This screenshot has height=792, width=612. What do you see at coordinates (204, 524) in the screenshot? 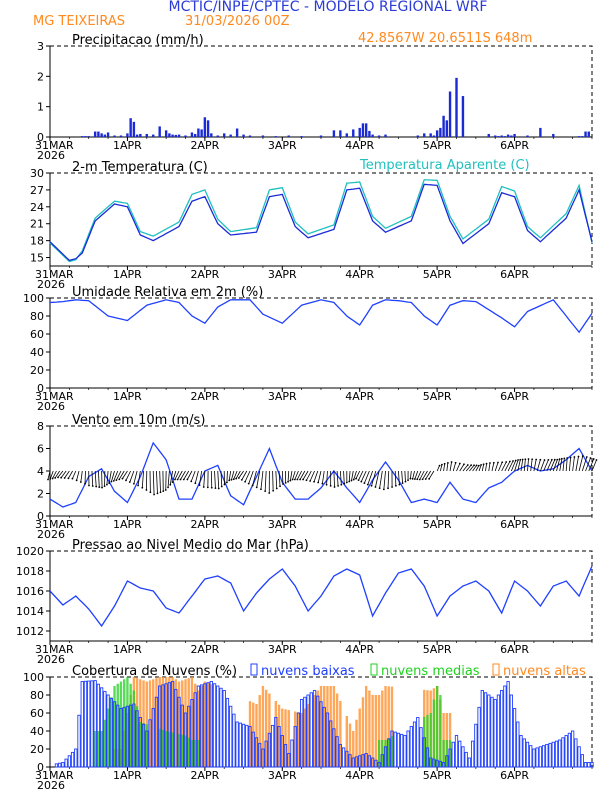
I see `wind-x-tick-label: 2APR` at bounding box center [204, 524].